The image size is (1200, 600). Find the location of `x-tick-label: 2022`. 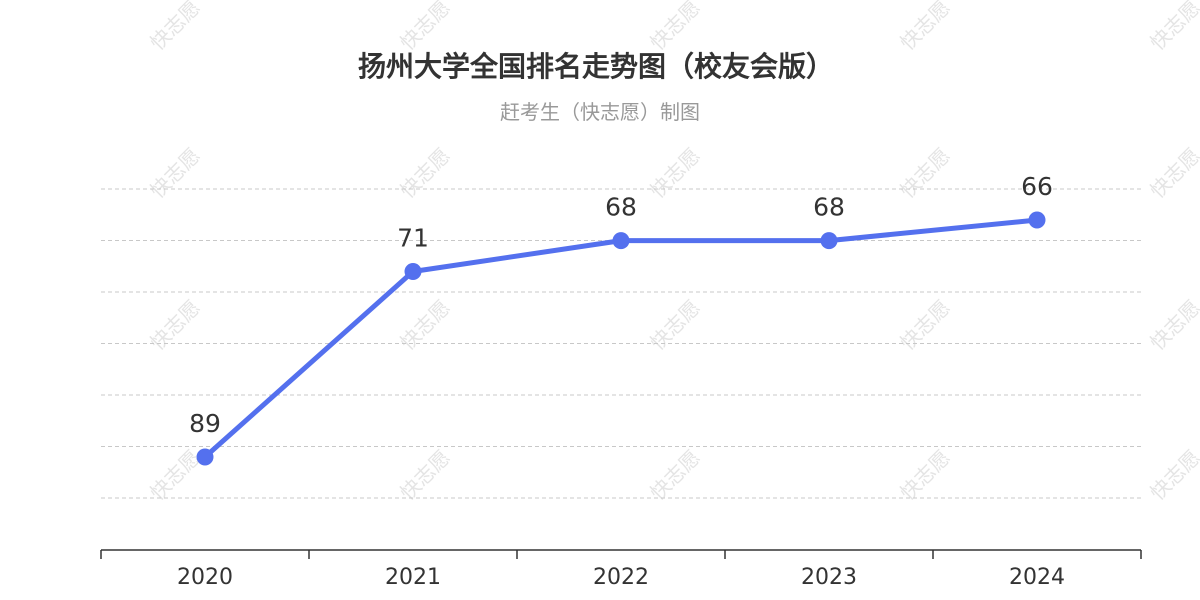

x-tick-label: 2022 is located at coordinates (621, 577).